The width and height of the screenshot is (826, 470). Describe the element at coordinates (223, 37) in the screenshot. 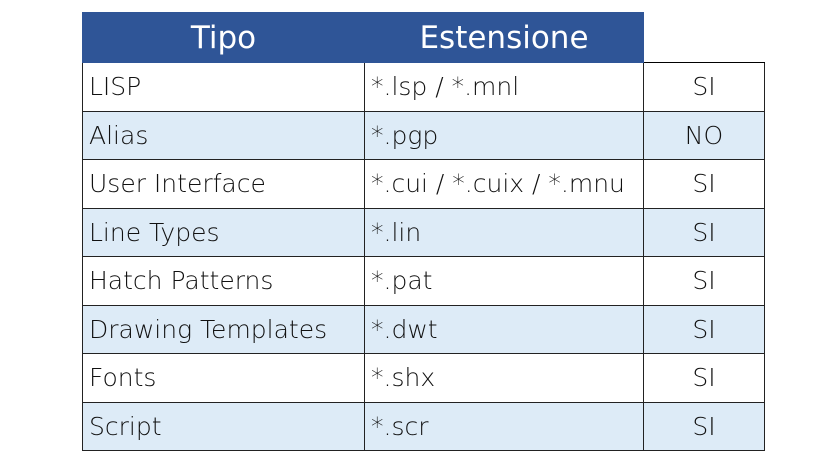

I see `header-tipo: Tipo` at that location.